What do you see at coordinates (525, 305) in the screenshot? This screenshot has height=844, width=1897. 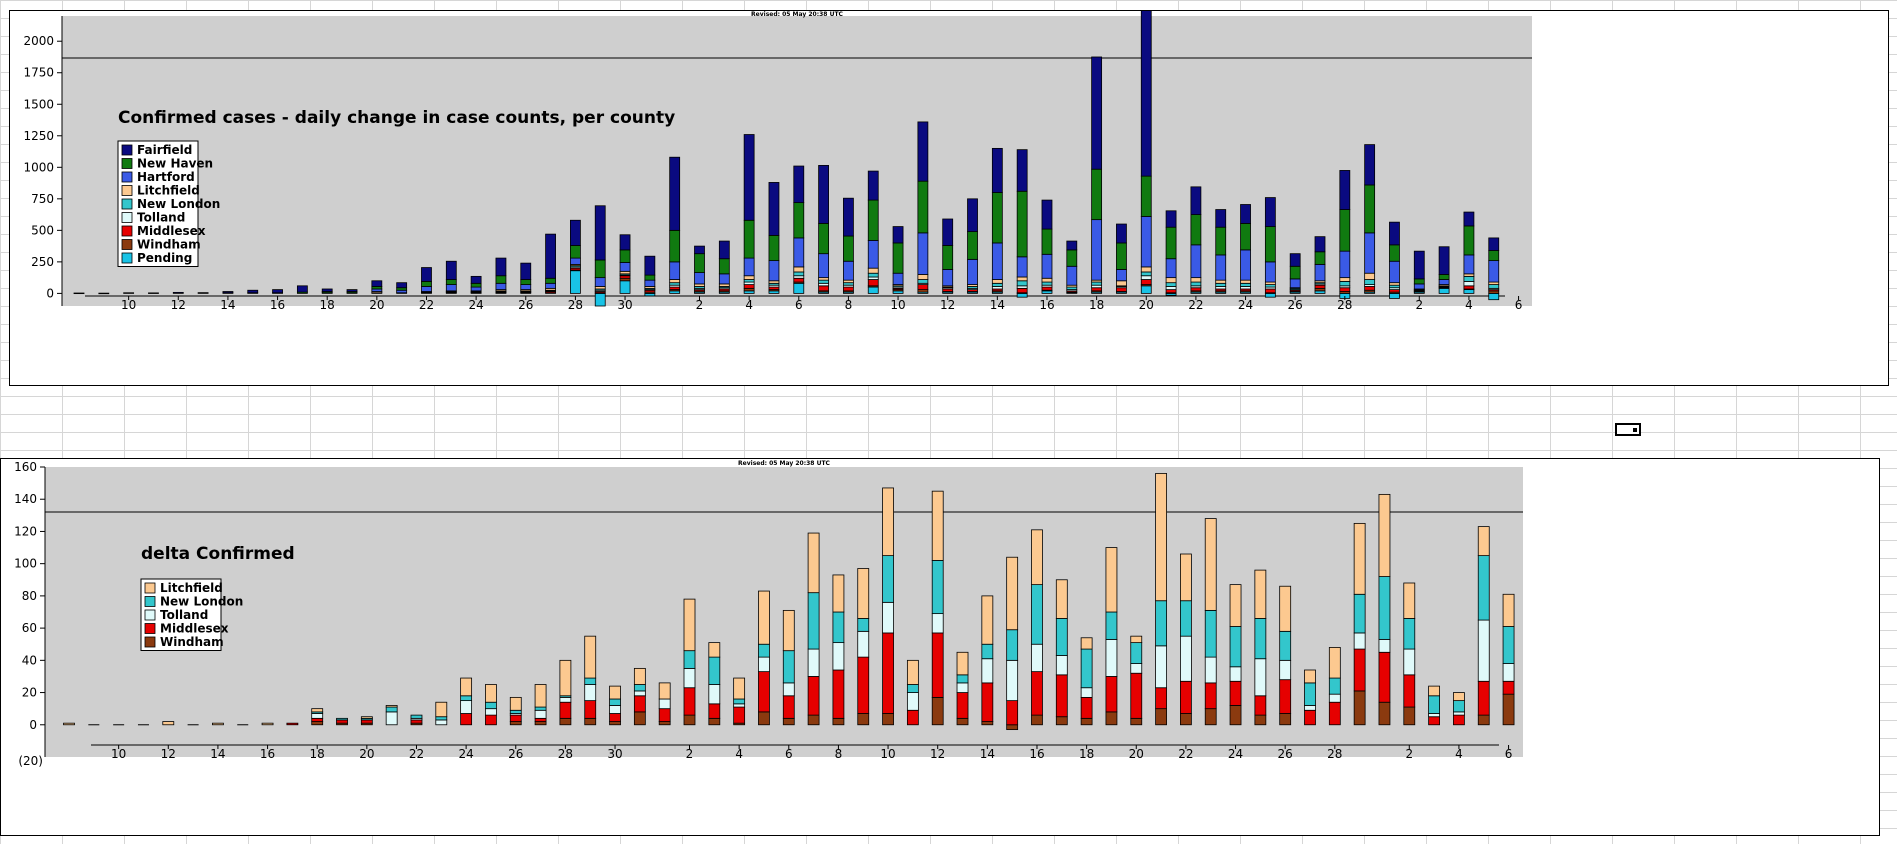 I see `chart1-xtick-label: 26` at bounding box center [525, 305].